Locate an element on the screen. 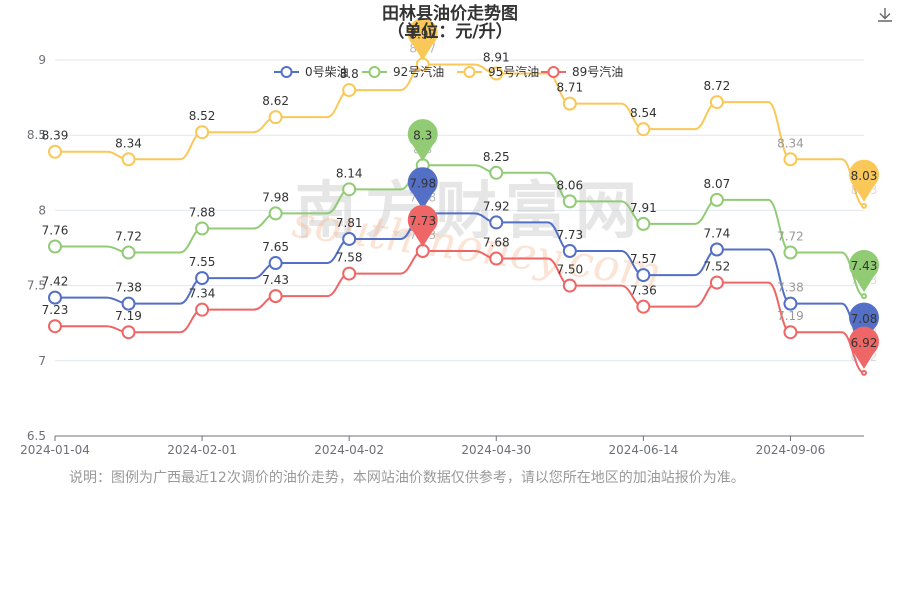  legend-label: 0号柴油 is located at coordinates (327, 72).